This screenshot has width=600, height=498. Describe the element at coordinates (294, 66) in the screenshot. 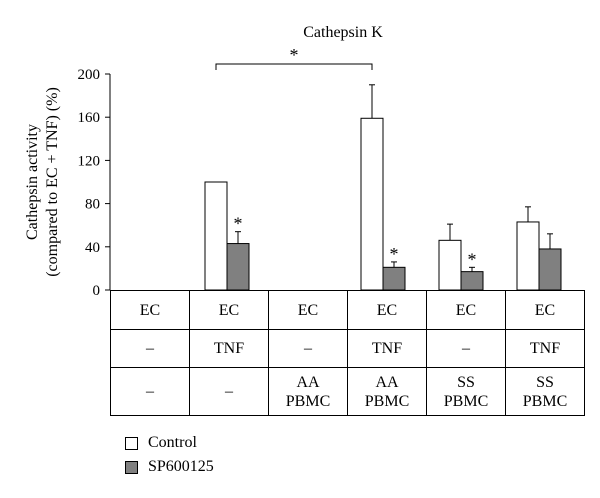

I see `bracket-line` at that location.